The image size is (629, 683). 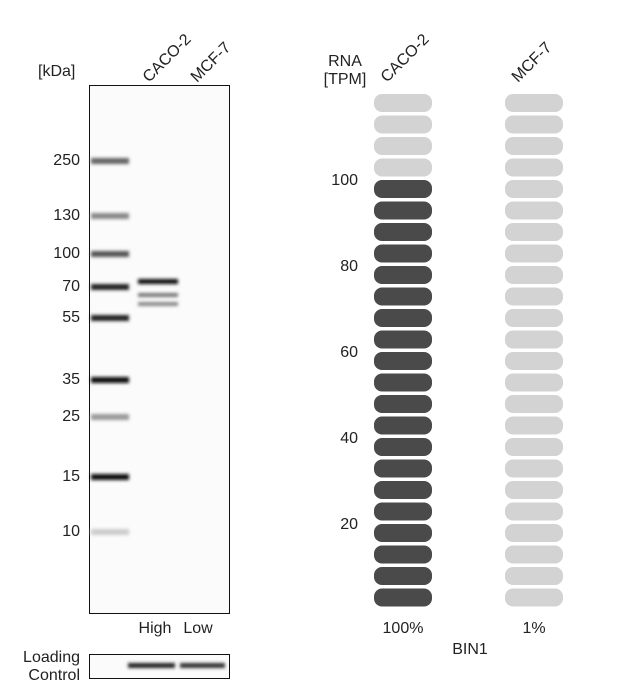 I want to click on marker-label: 130, so click(x=66, y=215).